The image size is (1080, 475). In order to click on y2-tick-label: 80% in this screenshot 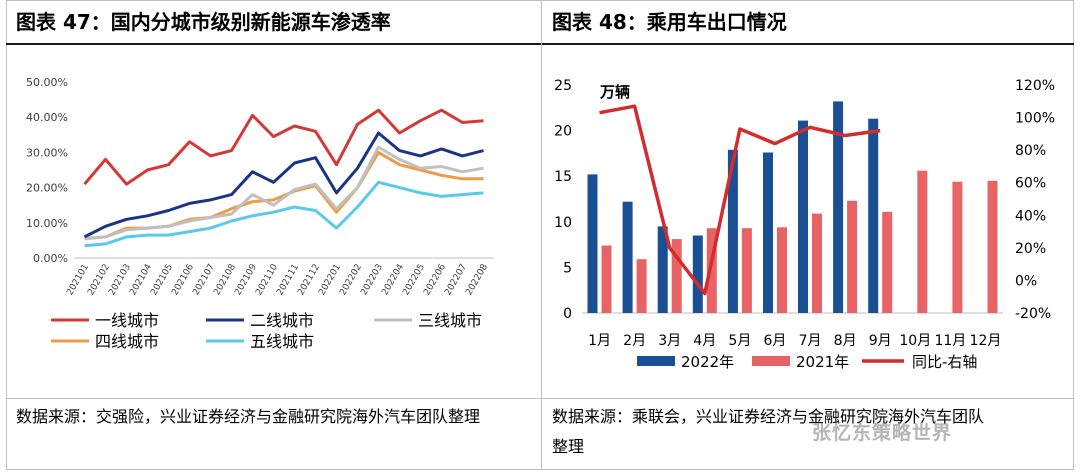, I will do `click(1030, 151)`.